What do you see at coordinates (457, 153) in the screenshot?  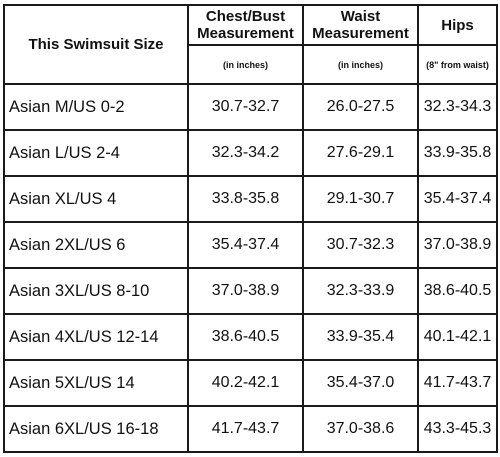 I see `hips-cell: 33.9-35.8` at bounding box center [457, 153].